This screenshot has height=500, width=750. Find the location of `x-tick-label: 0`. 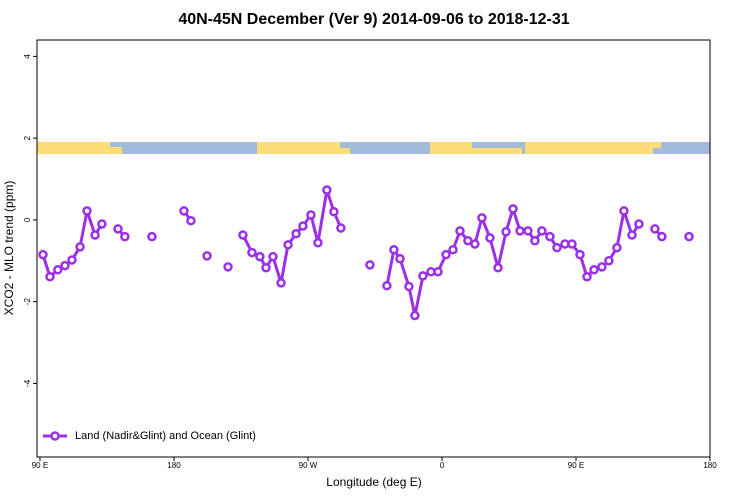

x-tick-label: 0 is located at coordinates (442, 465).